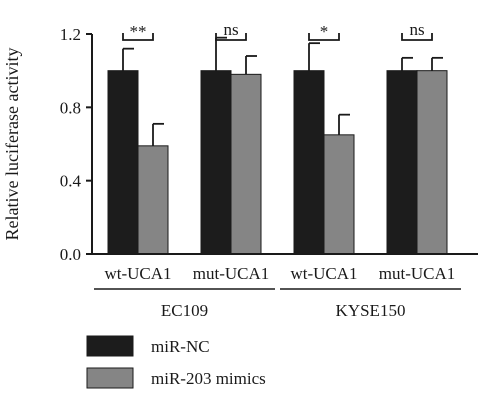 This screenshot has width=500, height=406. Describe the element at coordinates (176, 362) in the screenshot. I see `legend: miR-NC miR-203 mimics` at that location.